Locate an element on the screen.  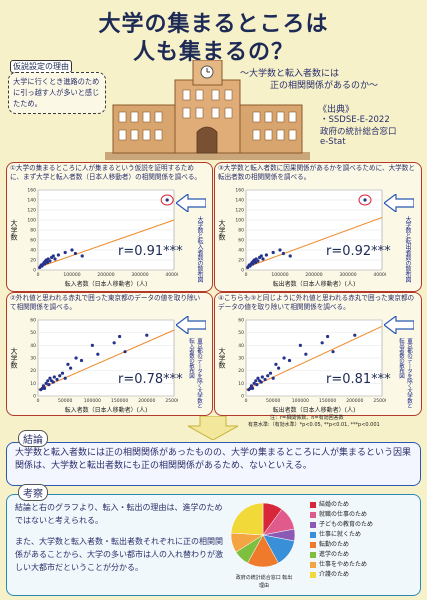
trend-line is located at coordinates (106, 360).